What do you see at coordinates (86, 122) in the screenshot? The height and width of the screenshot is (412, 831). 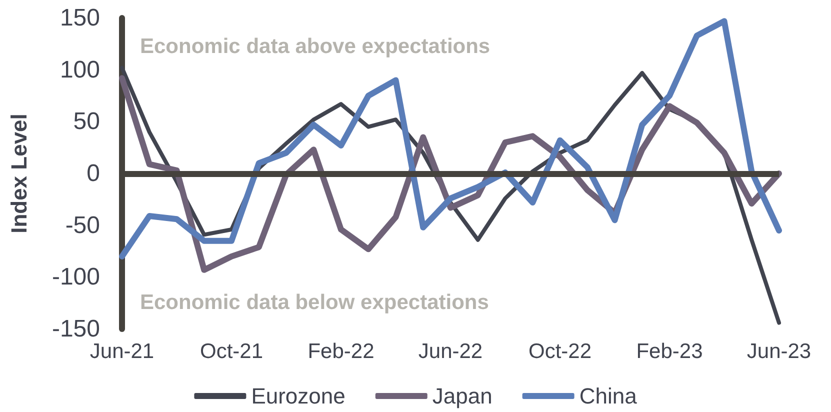 I see `y-tick-label: 50` at bounding box center [86, 122].